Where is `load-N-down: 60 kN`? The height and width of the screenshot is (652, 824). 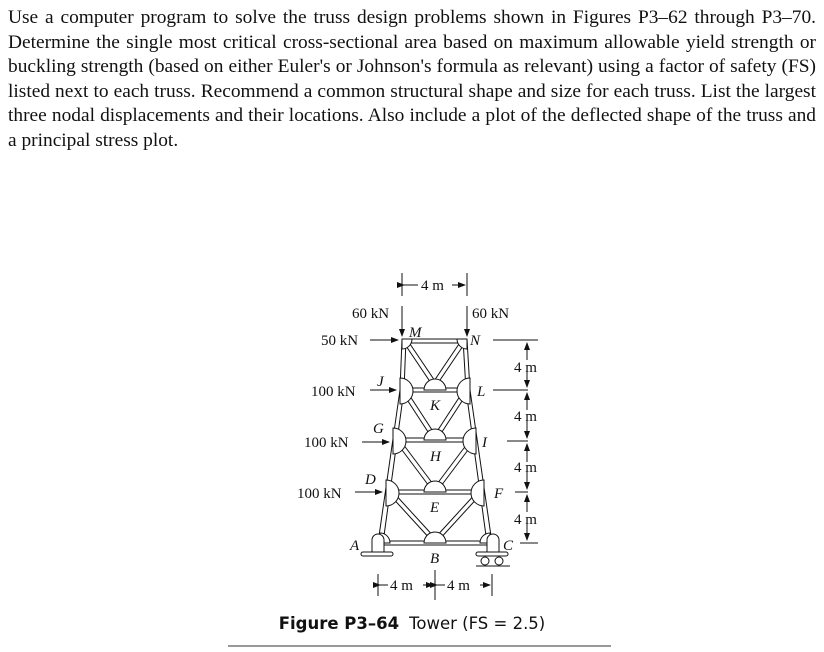
load-N-down: 60 kN is located at coordinates (490, 314).